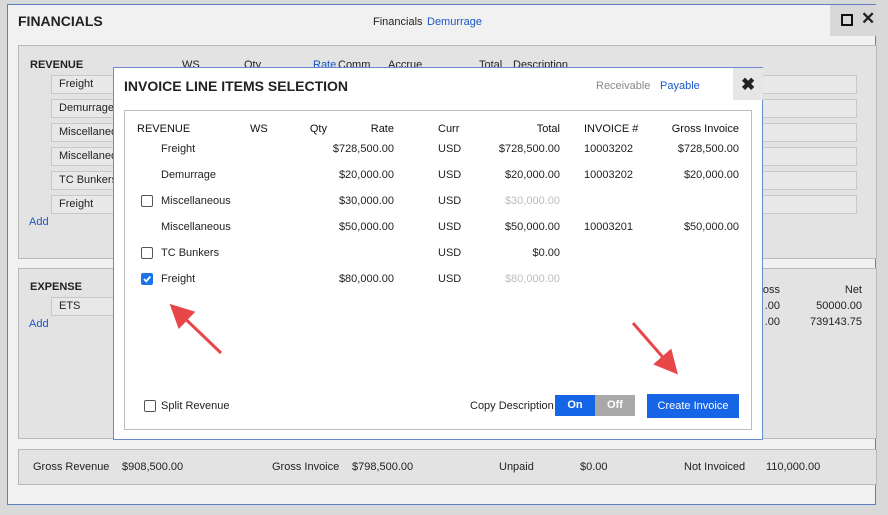  What do you see at coordinates (769, 290) in the screenshot?
I see `column-header: ross` at bounding box center [769, 290].